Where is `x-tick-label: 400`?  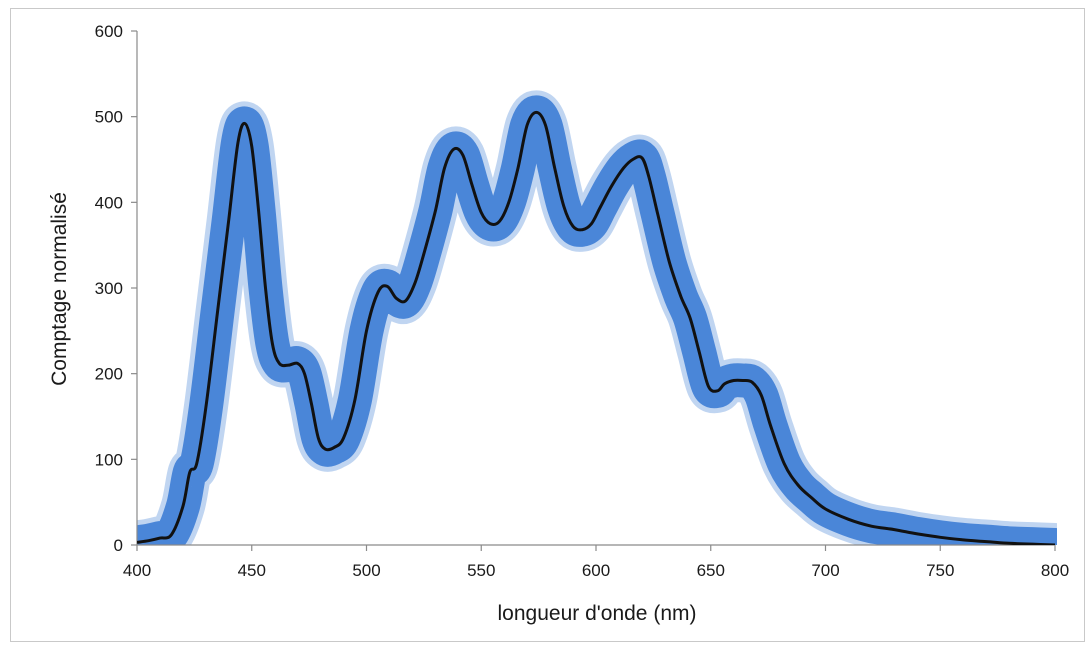 x-tick-label: 400 is located at coordinates (137, 570).